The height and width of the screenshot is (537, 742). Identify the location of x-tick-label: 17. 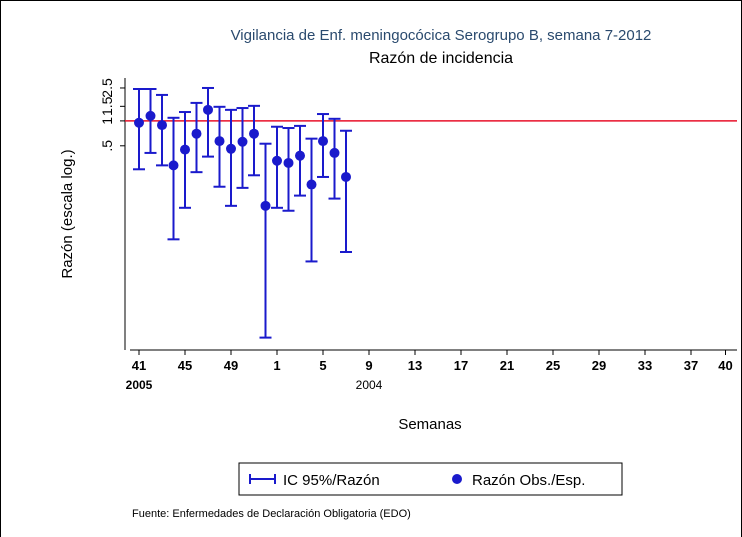
(461, 365).